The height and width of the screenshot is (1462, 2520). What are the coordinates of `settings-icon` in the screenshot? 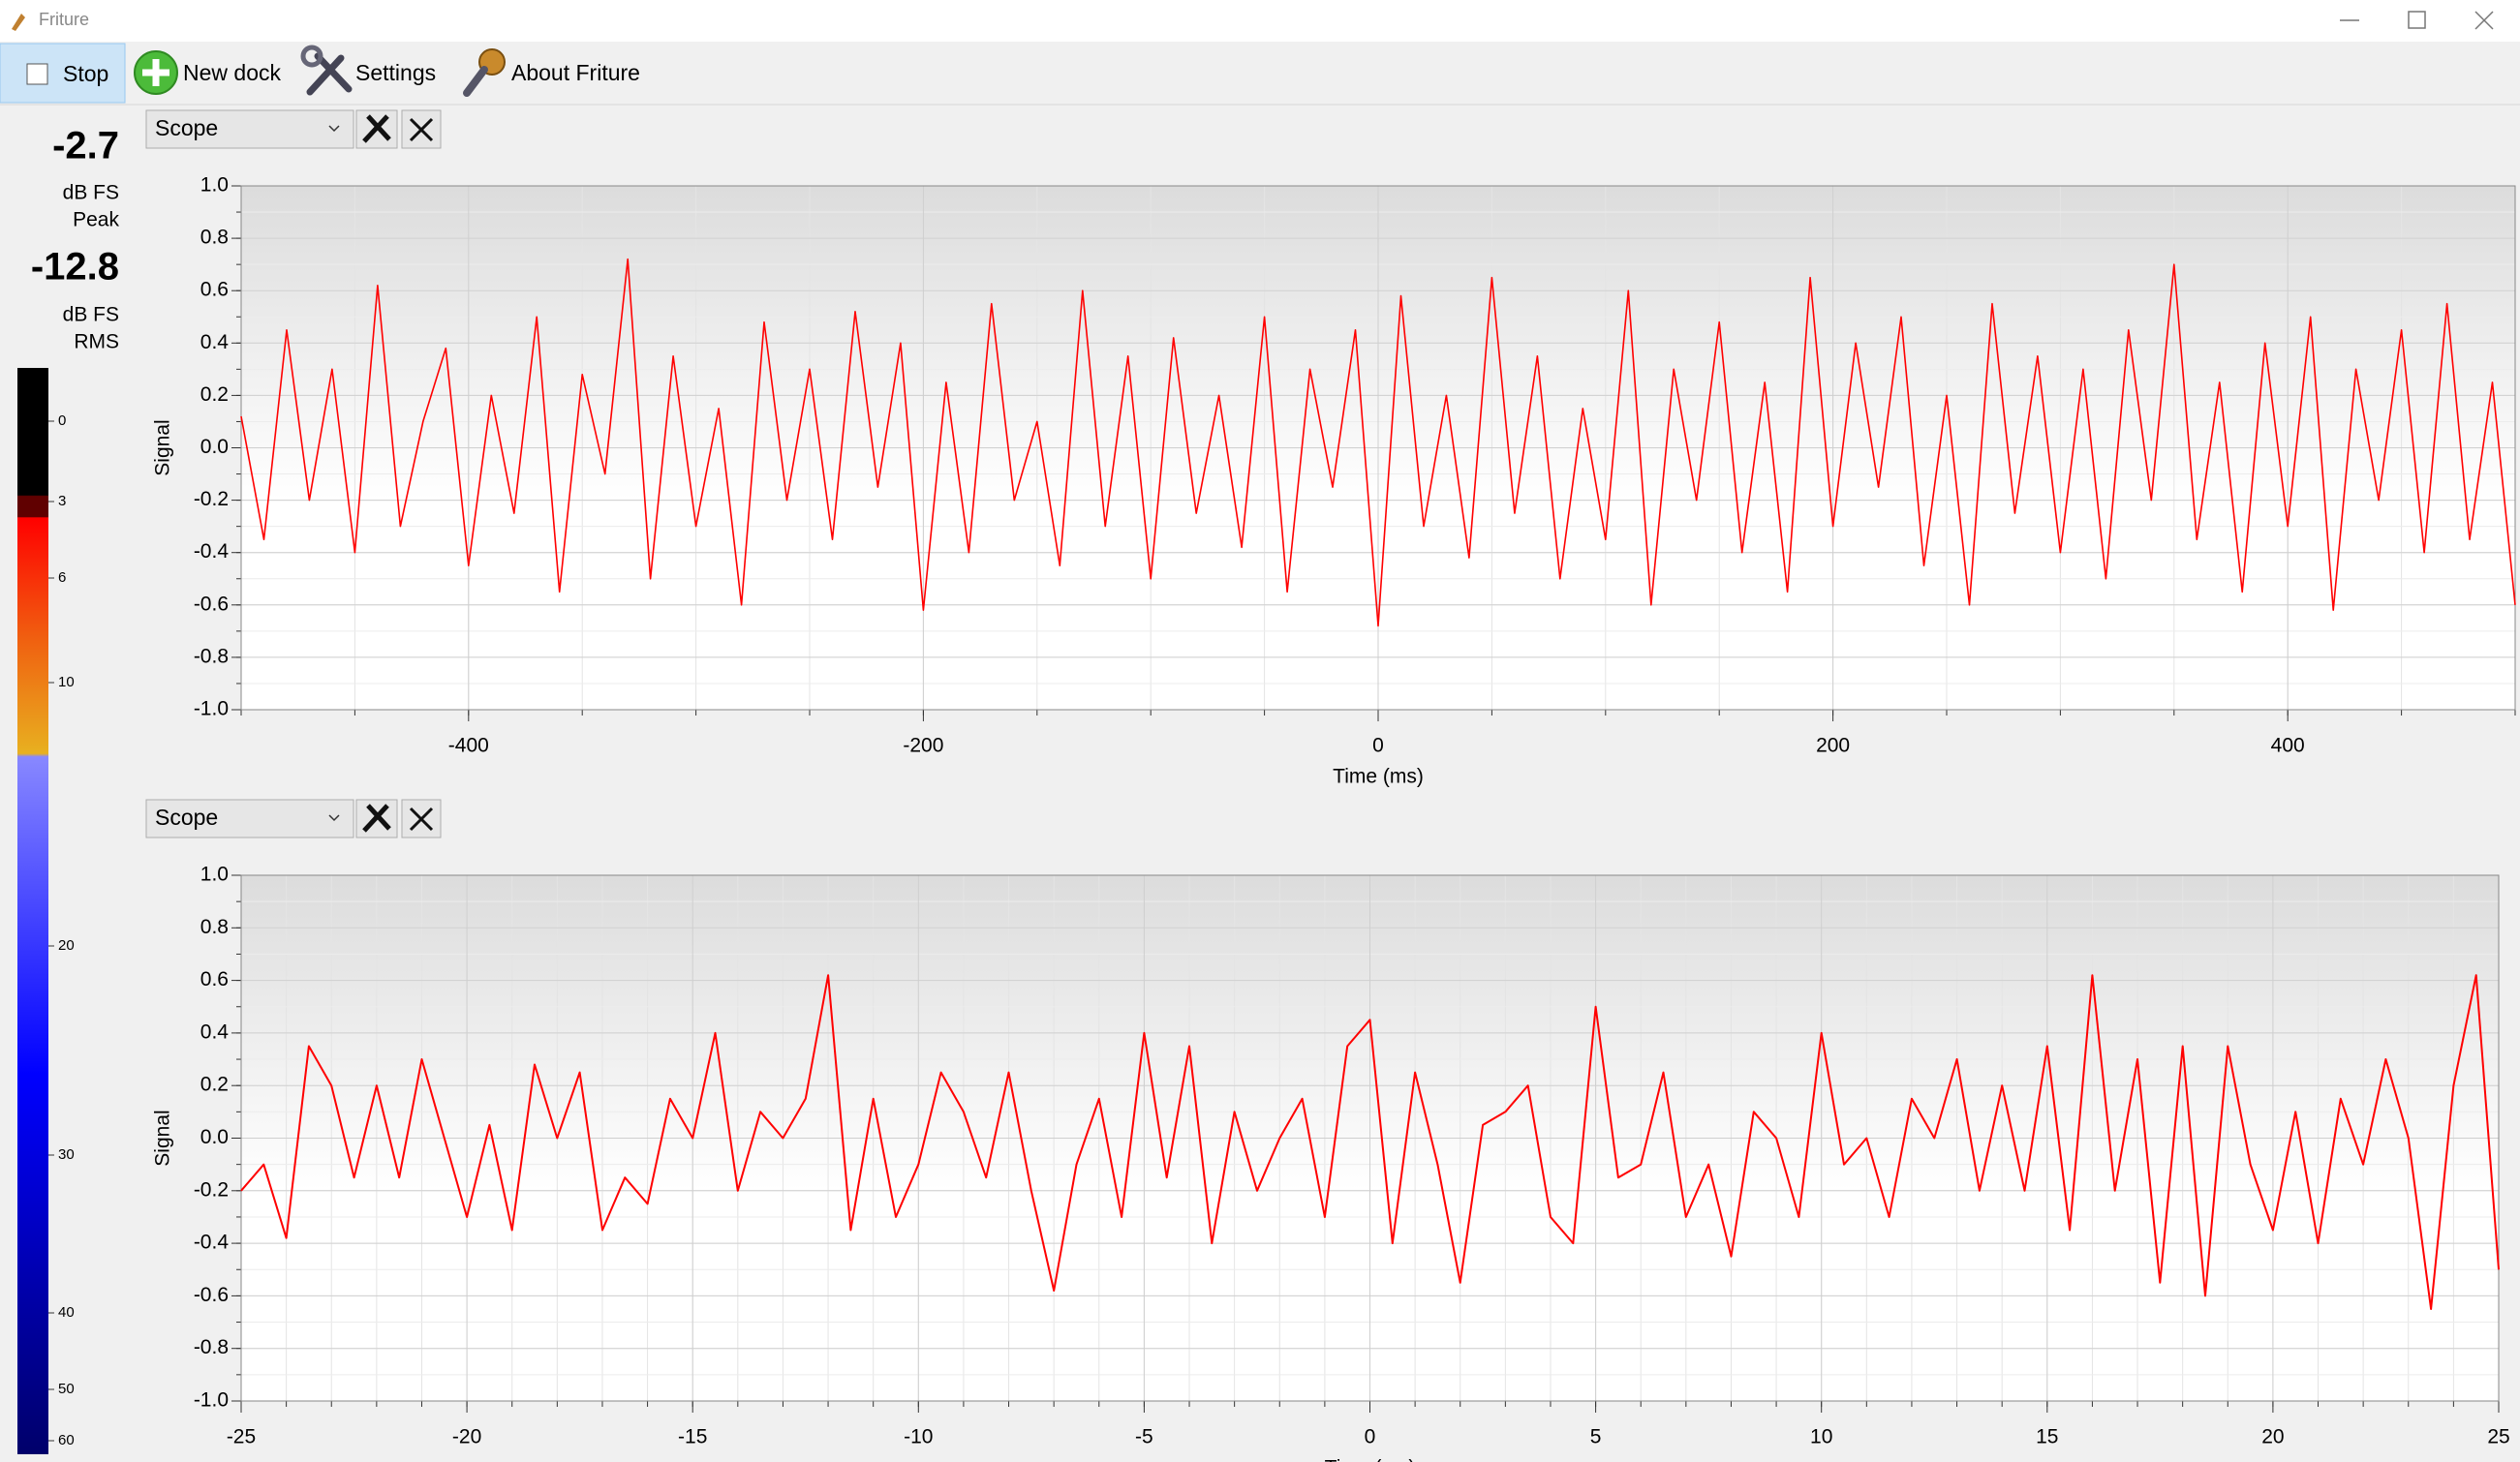 It's located at (329, 74).